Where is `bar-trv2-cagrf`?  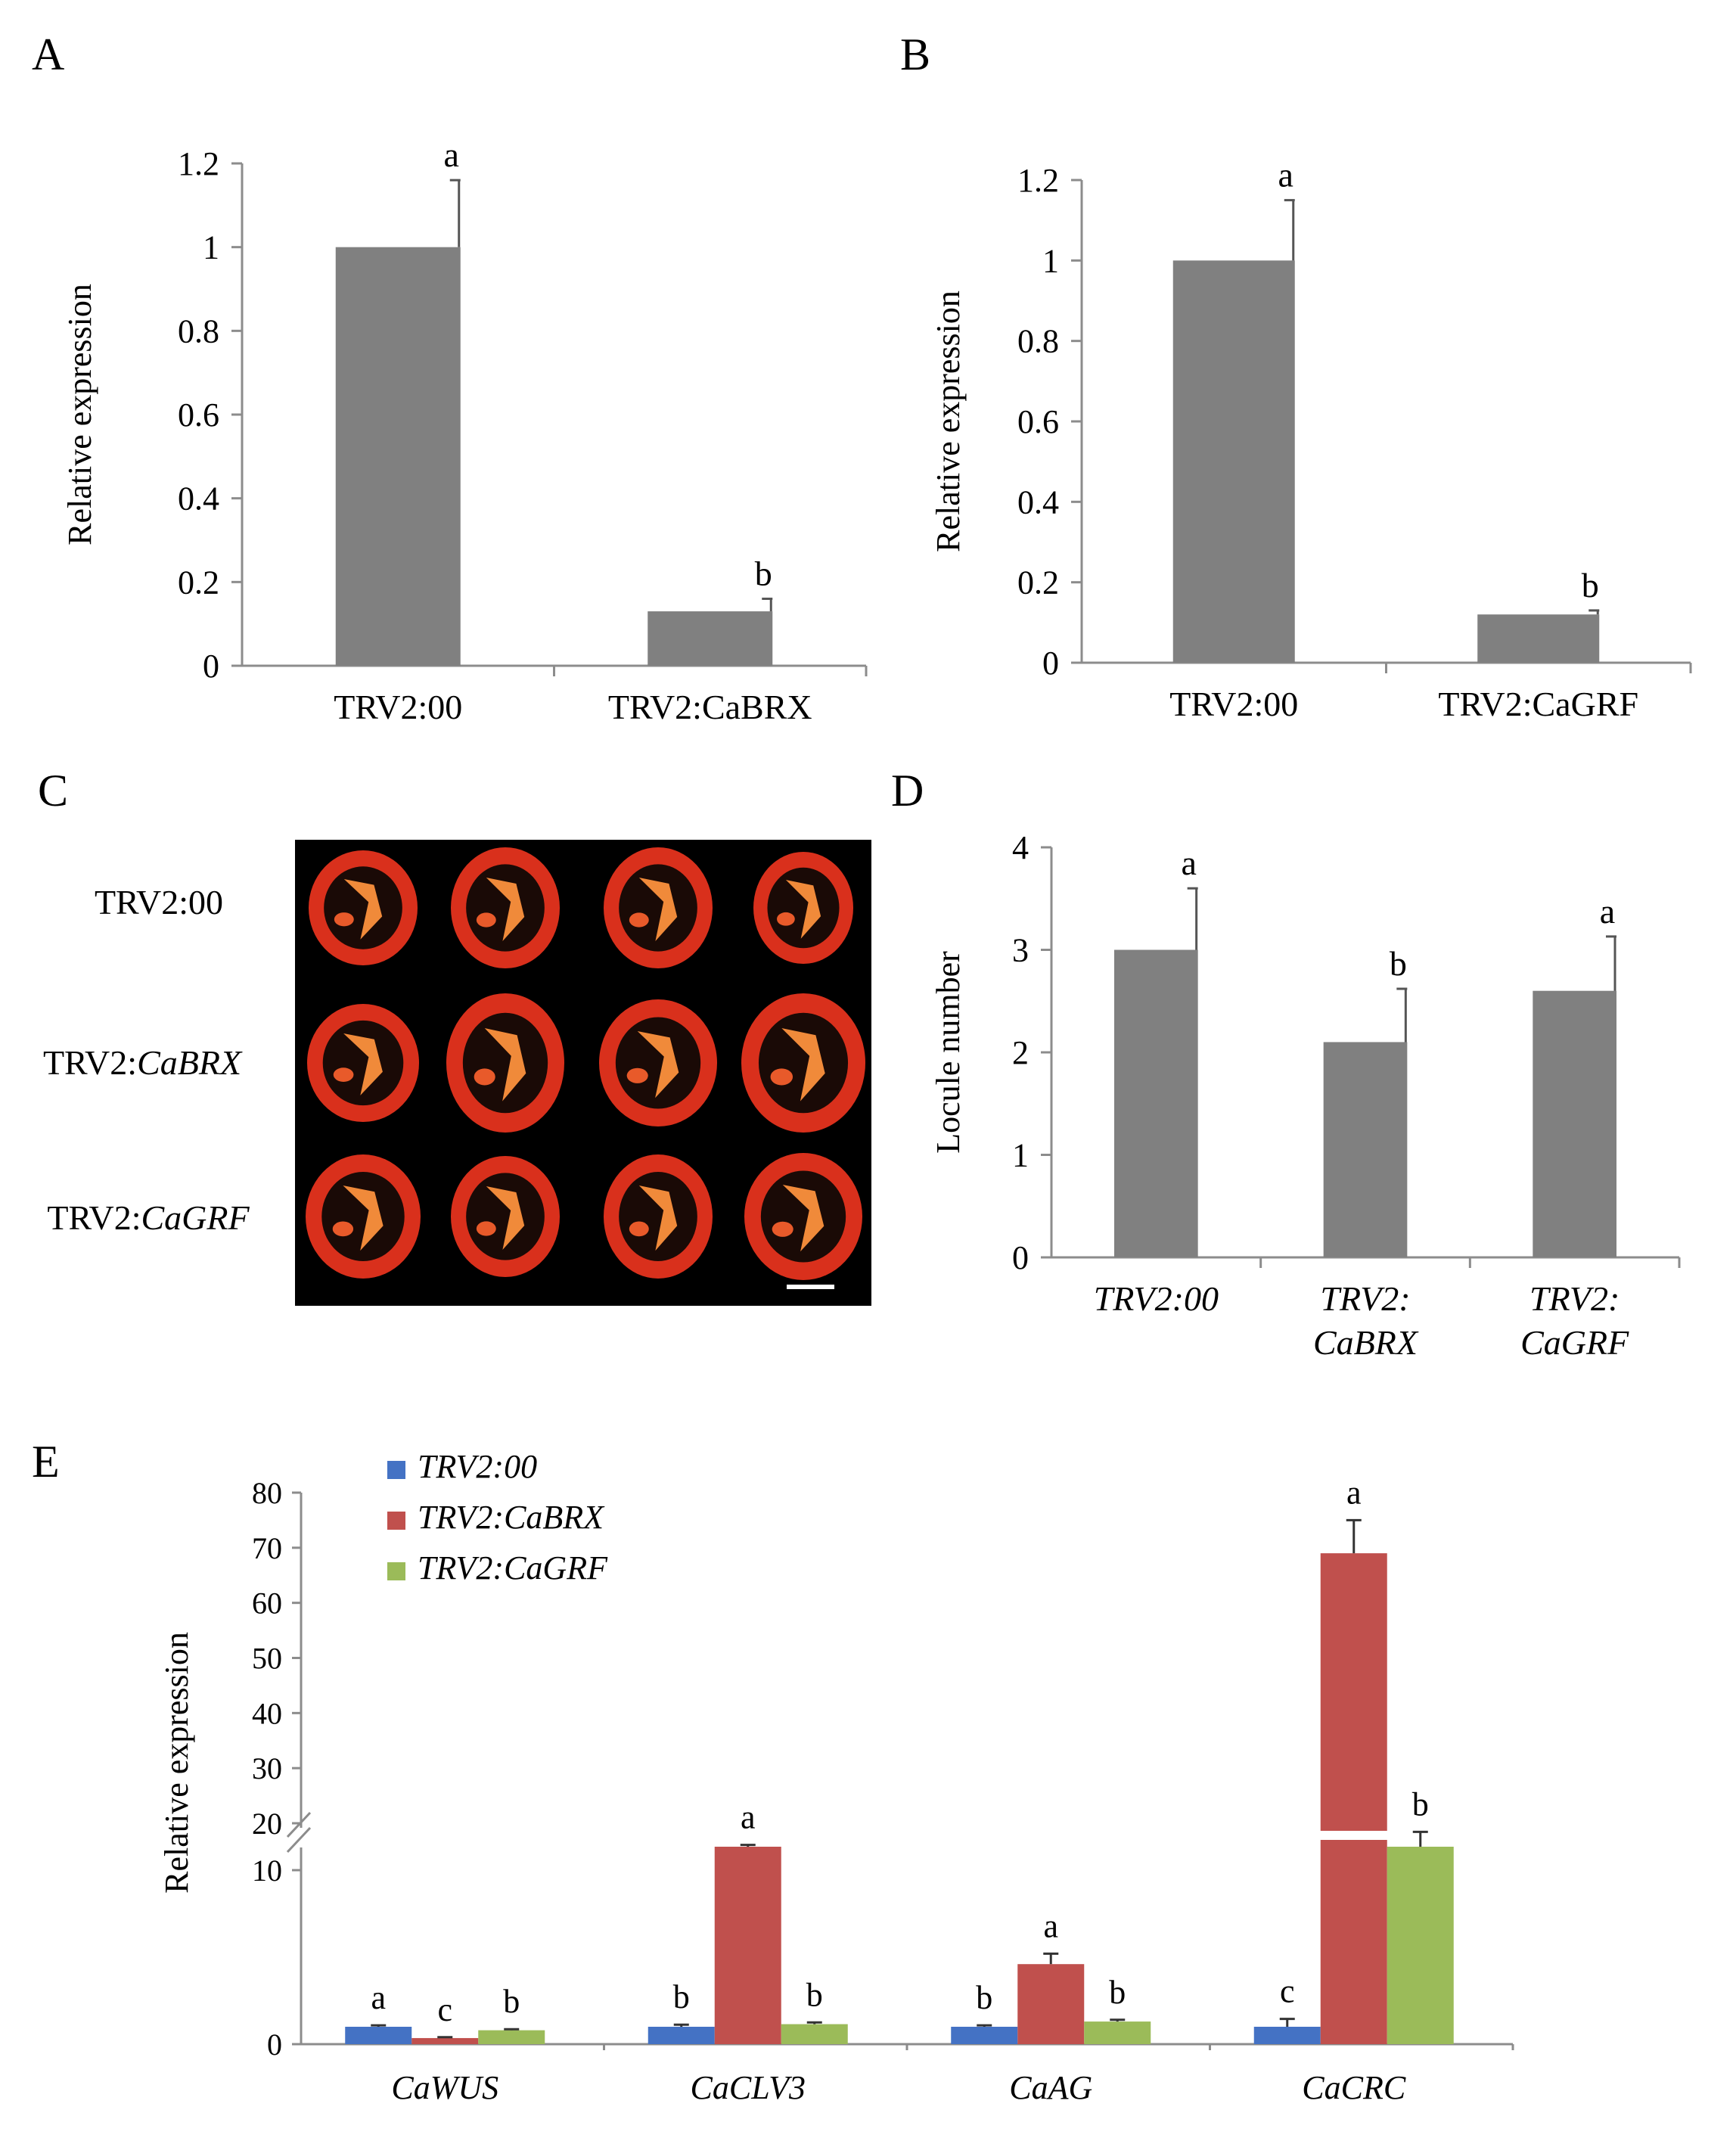 bar-trv2-cagrf is located at coordinates (1574, 1123).